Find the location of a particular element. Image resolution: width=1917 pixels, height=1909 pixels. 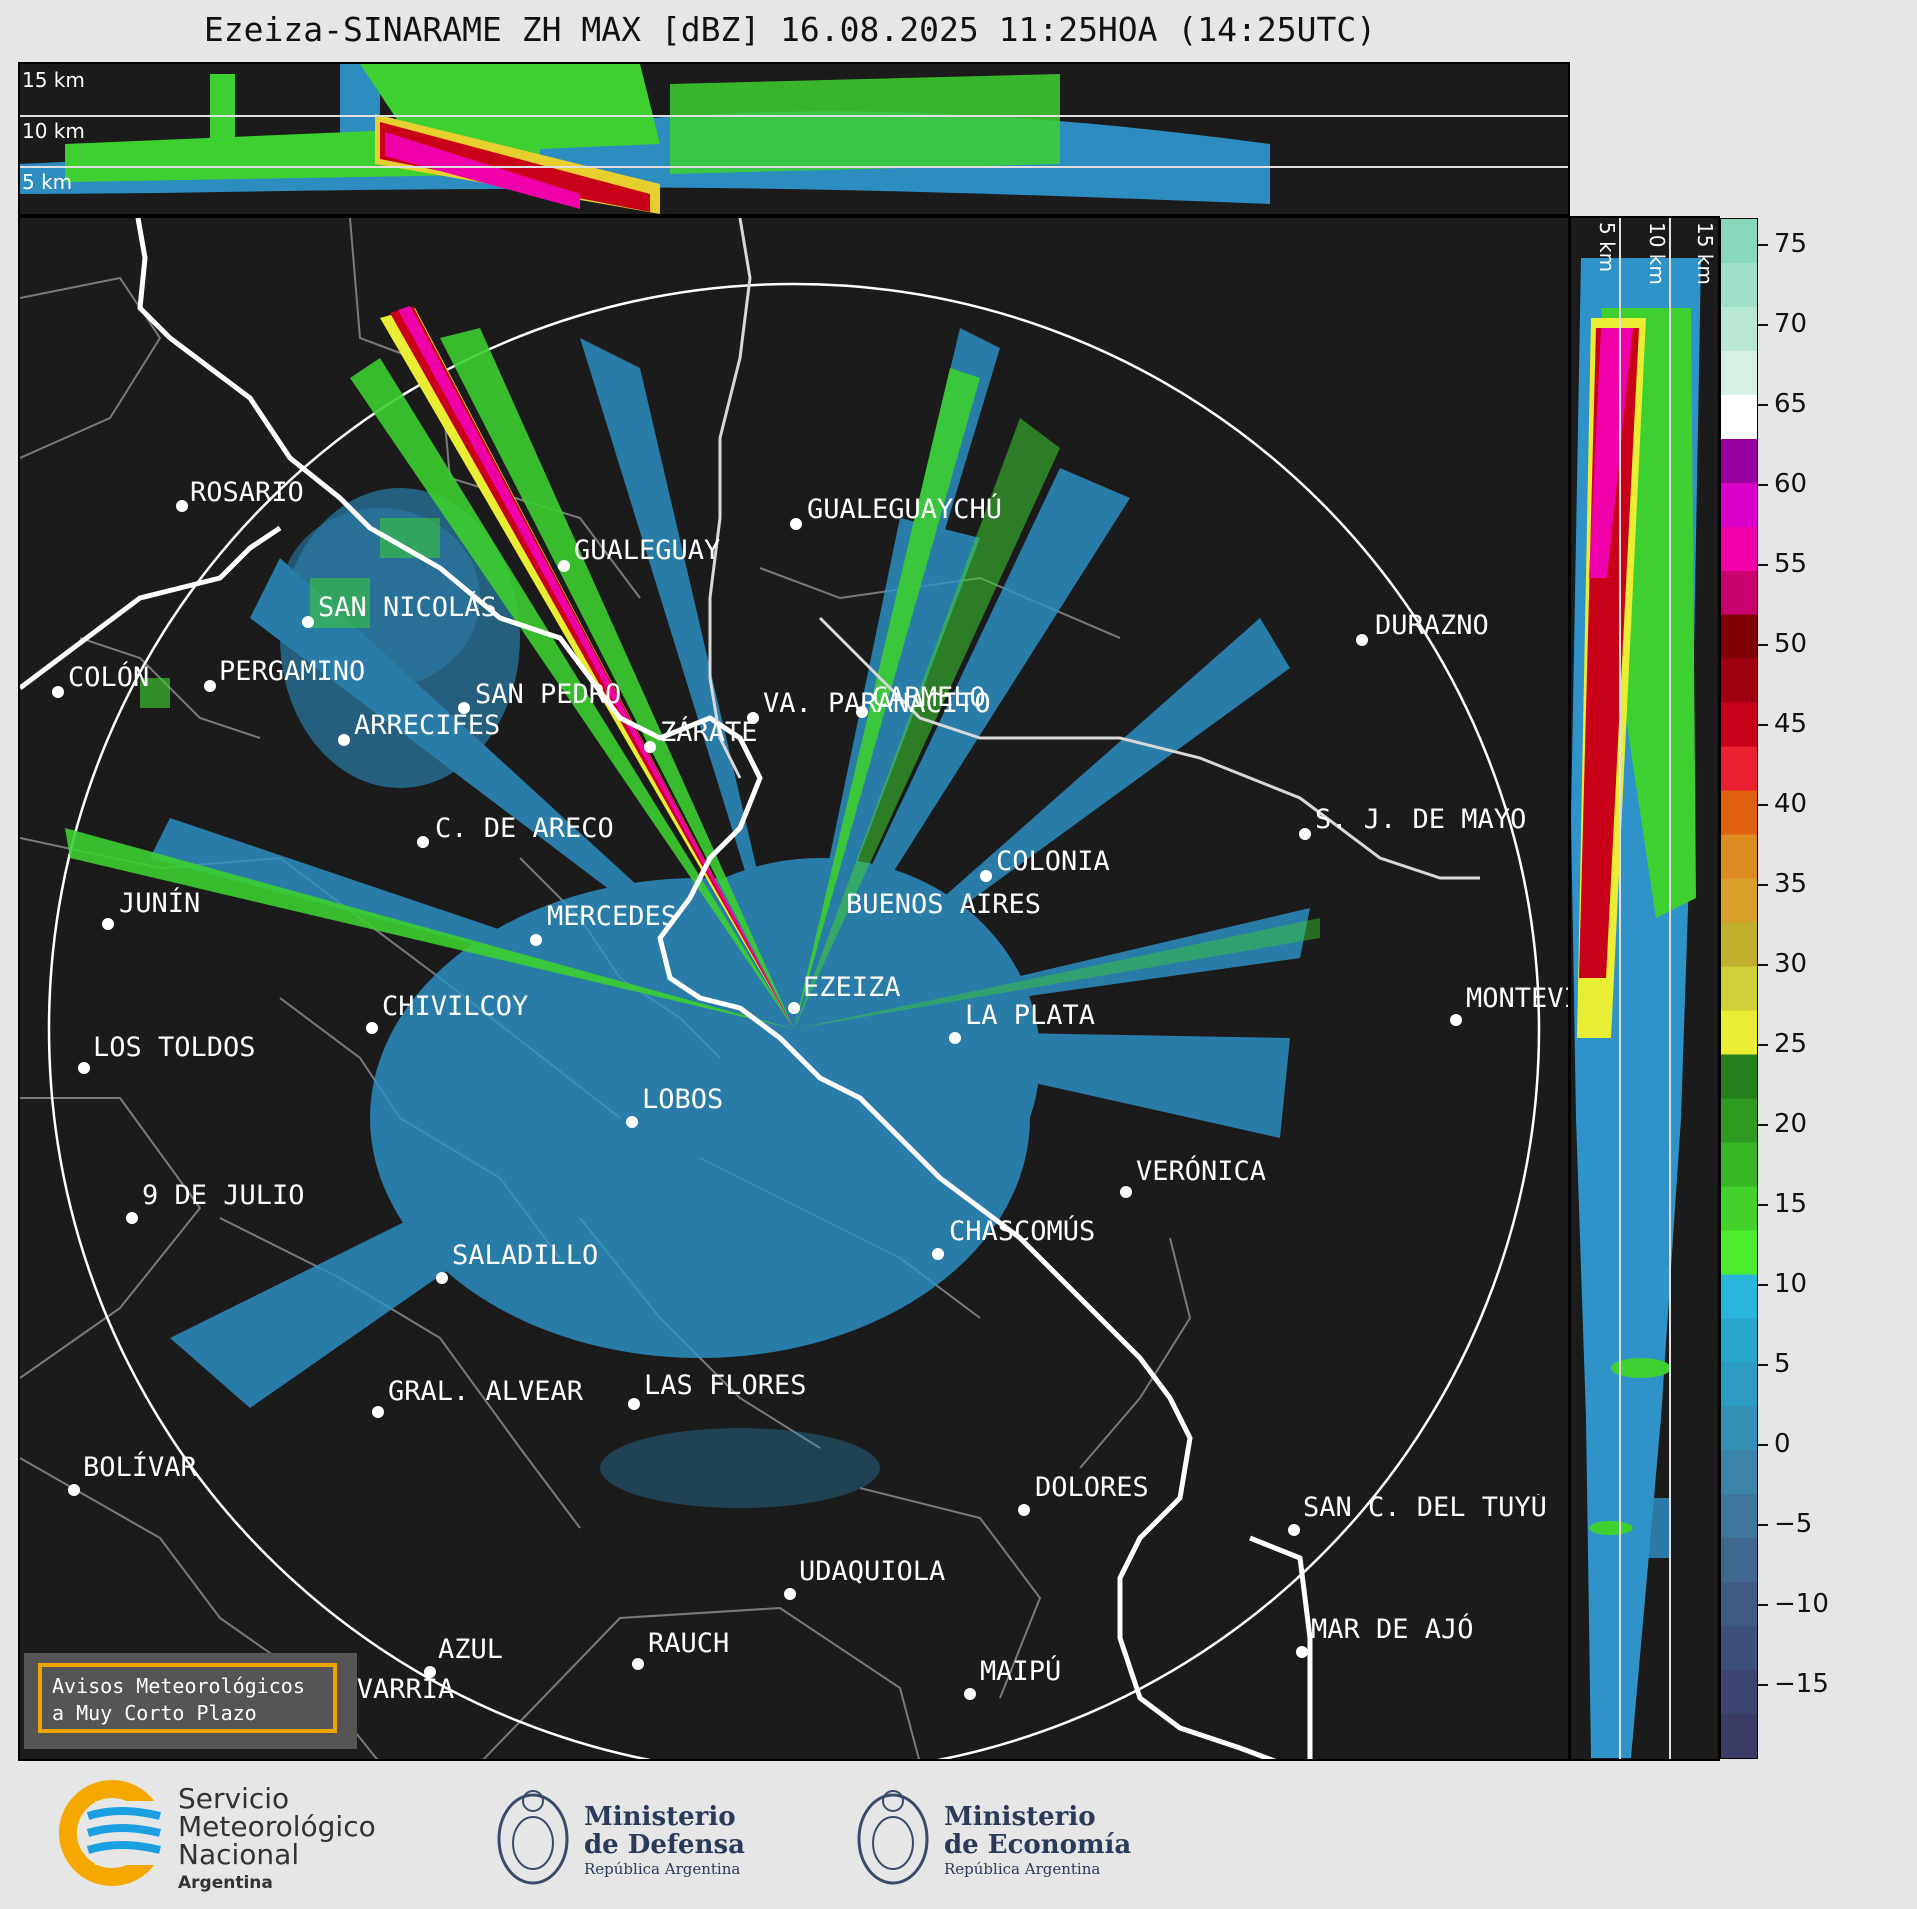

avisos-link: Avisos Meteorológicos a Muy Corto Plazo is located at coordinates (190, 1701).